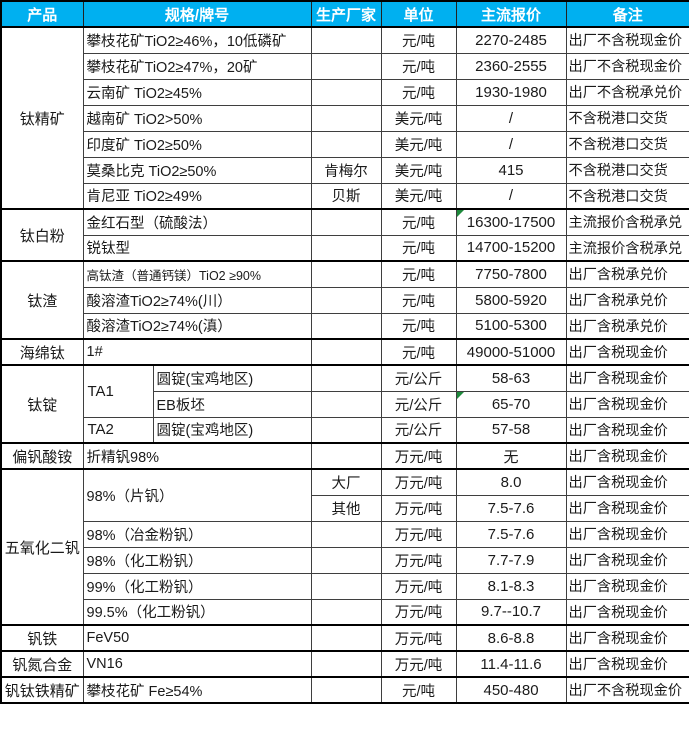  I want to click on unit-cell: 元/公斤, so click(418, 430).